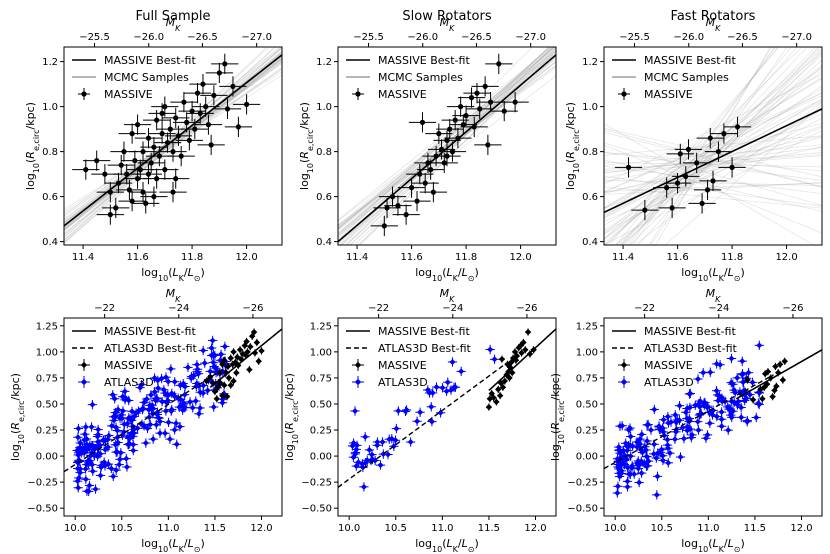  Describe the element at coordinates (403, 382) in the screenshot. I see `legend-label: ATLAS3D` at that location.